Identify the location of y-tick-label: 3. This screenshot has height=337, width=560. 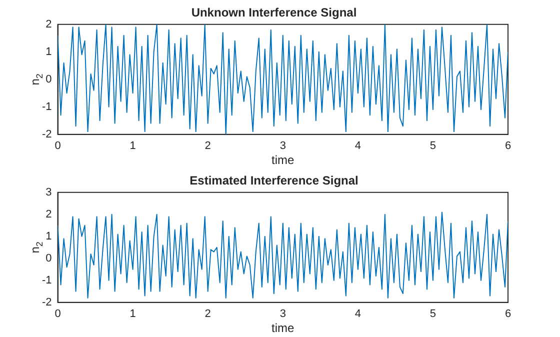
(49, 192).